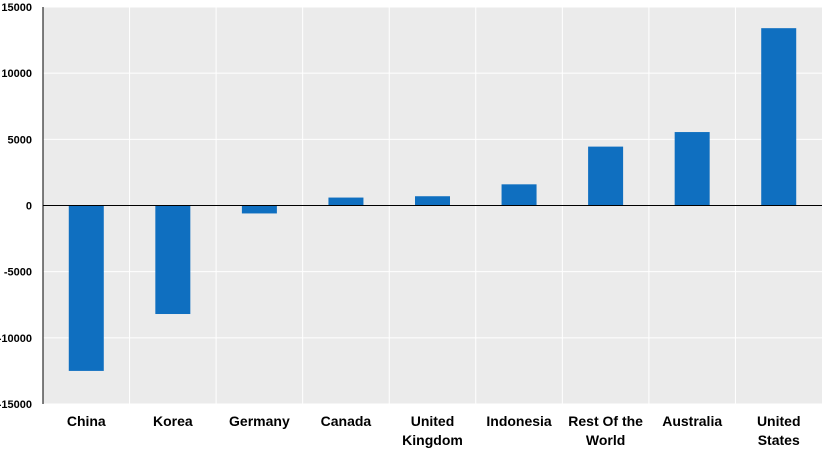 The width and height of the screenshot is (835, 465). Describe the element at coordinates (16, 74) in the screenshot. I see `y-tick-label: 10000` at that location.